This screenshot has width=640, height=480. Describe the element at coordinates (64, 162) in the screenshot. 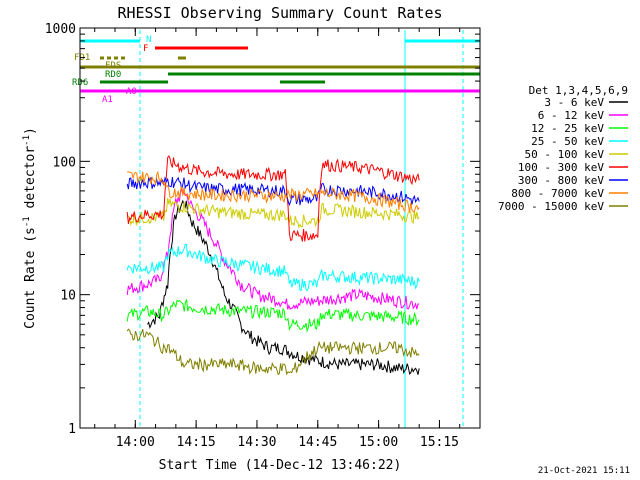

I see `y-tick-label: 100` at that location.